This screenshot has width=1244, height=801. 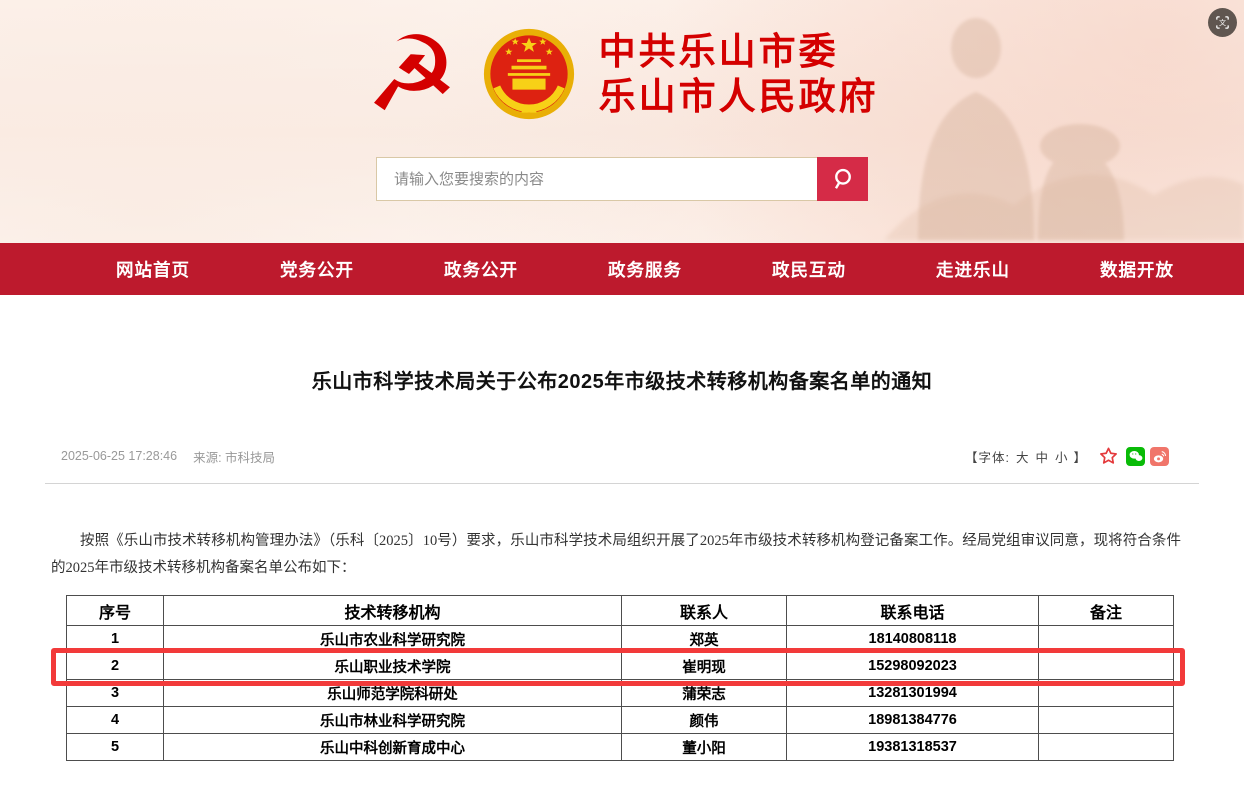 I want to click on cell-contact: 郑英, so click(x=704, y=639).